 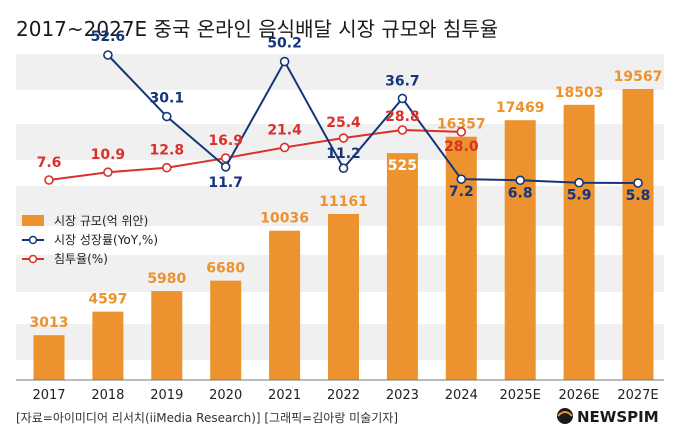 What do you see at coordinates (167, 116) in the screenshot?
I see `growth-point-2019` at bounding box center [167, 116].